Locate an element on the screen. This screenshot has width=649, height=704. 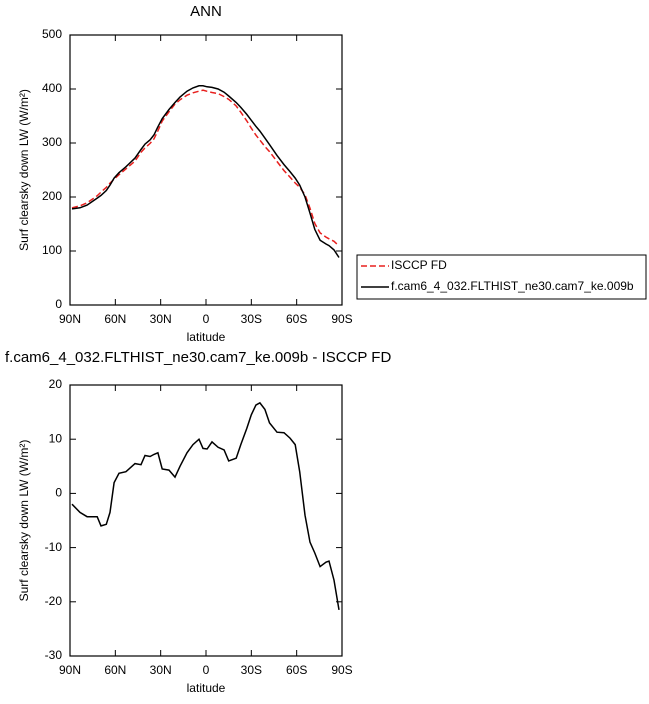
y-tick-label: -10 is located at coordinates (54, 547).